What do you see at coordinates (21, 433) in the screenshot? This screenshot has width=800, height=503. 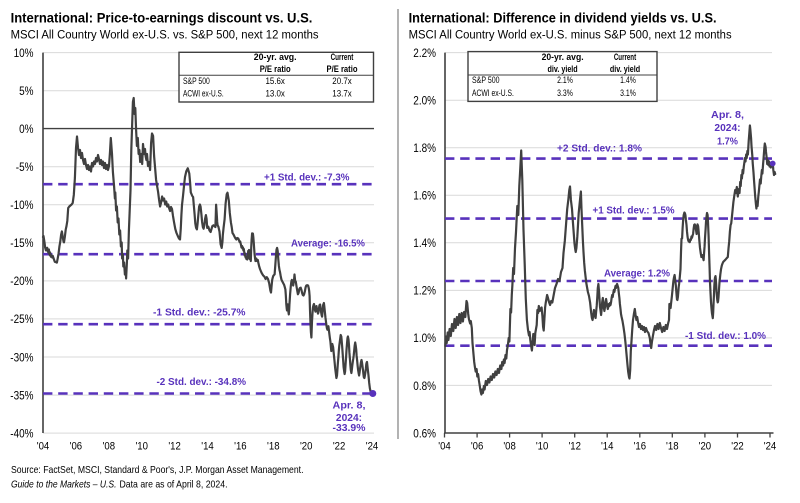 I see `svg-text: -40%` at bounding box center [21, 433].